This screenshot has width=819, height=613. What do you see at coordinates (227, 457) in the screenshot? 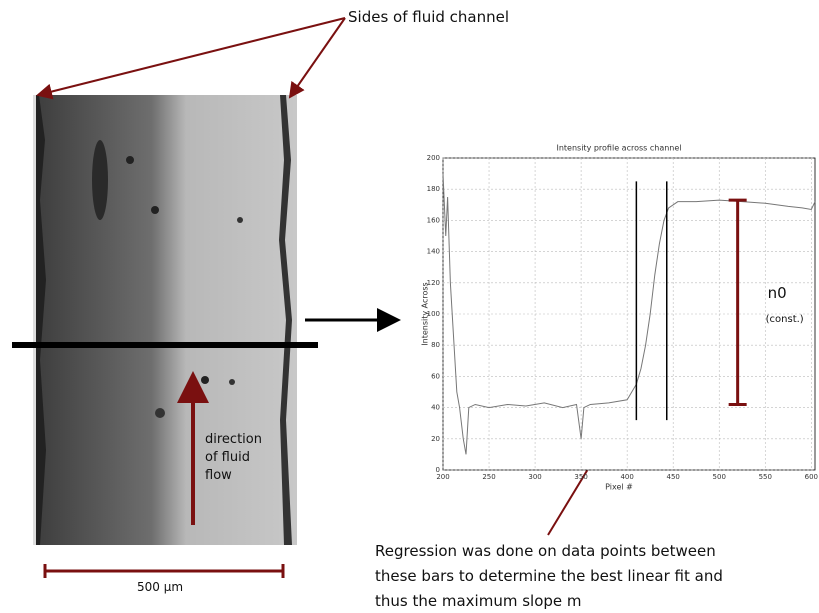
I see `annotation: of fluid` at bounding box center [227, 457].